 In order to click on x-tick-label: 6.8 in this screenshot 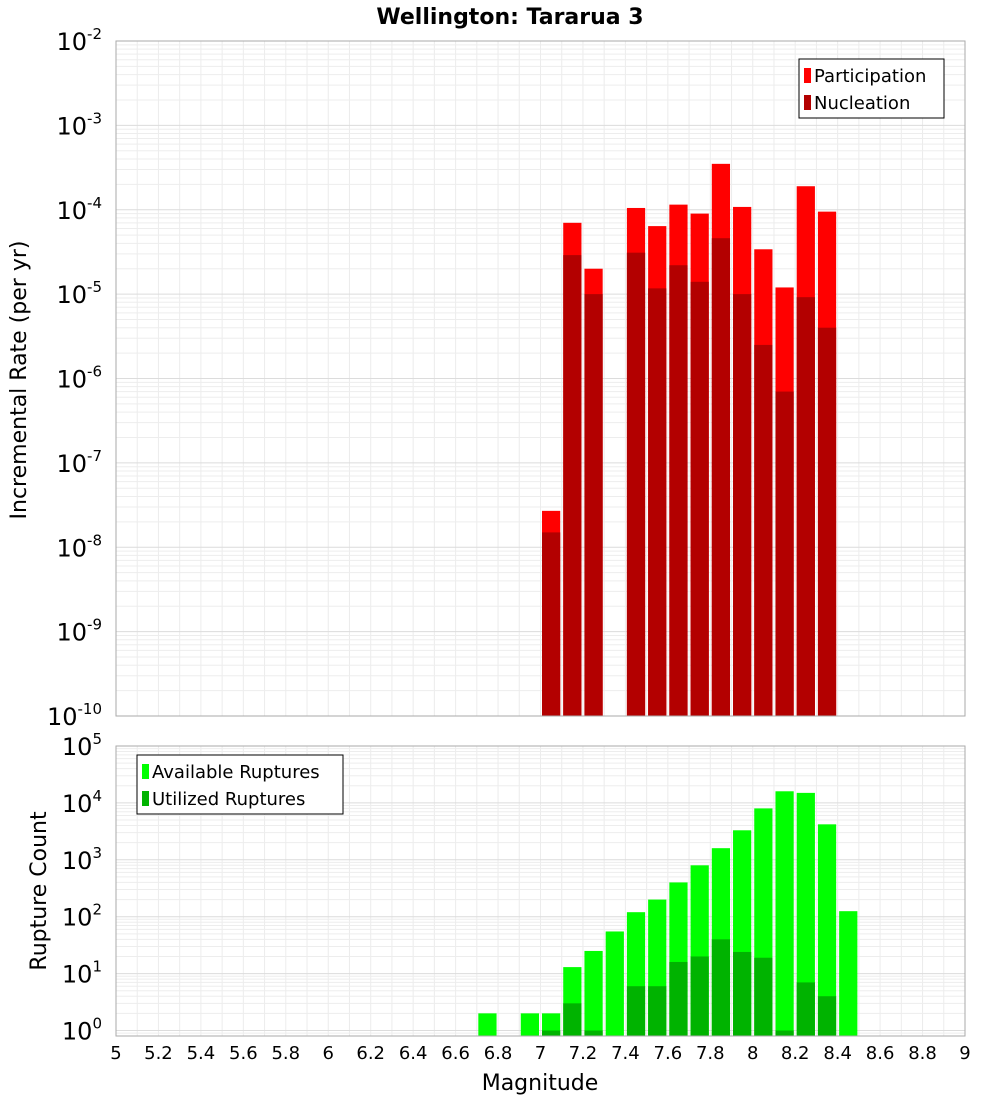, I will do `click(498, 1053)`.